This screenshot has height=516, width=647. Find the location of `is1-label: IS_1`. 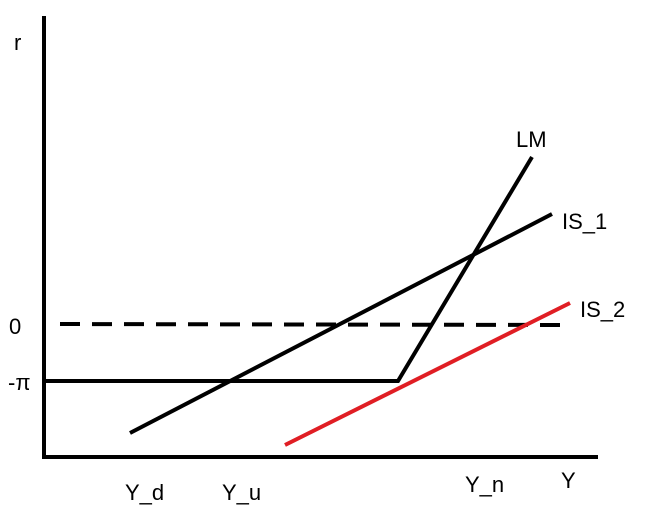

is1-label: IS_1 is located at coordinates (584, 221).